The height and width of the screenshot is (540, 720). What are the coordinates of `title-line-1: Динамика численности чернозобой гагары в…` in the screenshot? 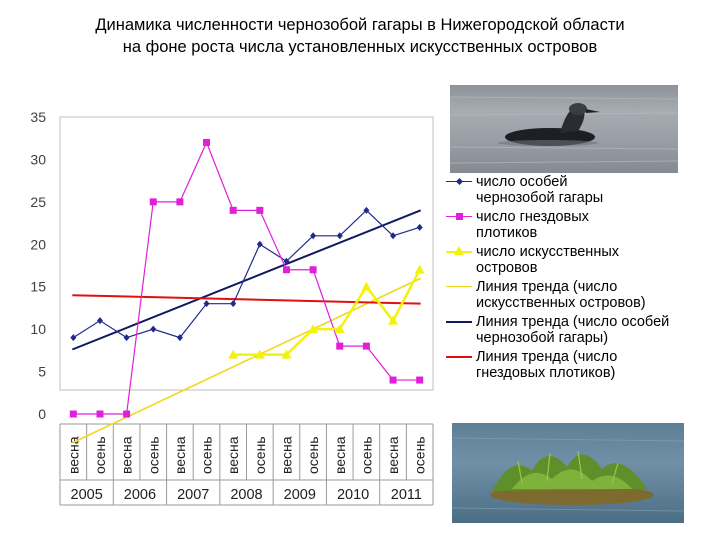 It's located at (360, 25).